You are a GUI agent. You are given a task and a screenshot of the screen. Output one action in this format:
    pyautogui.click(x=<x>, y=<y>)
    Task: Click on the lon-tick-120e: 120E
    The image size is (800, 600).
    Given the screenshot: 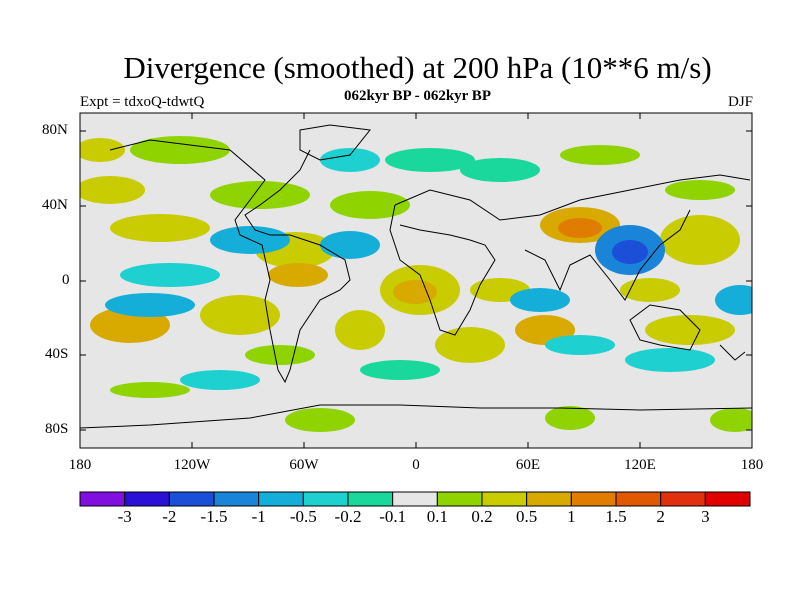 What is the action you would take?
    pyautogui.click(x=640, y=465)
    